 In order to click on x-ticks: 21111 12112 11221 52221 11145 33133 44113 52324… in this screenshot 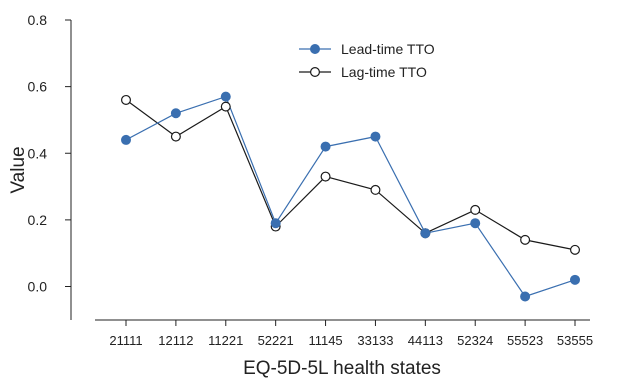, I will do `click(351, 334)`.